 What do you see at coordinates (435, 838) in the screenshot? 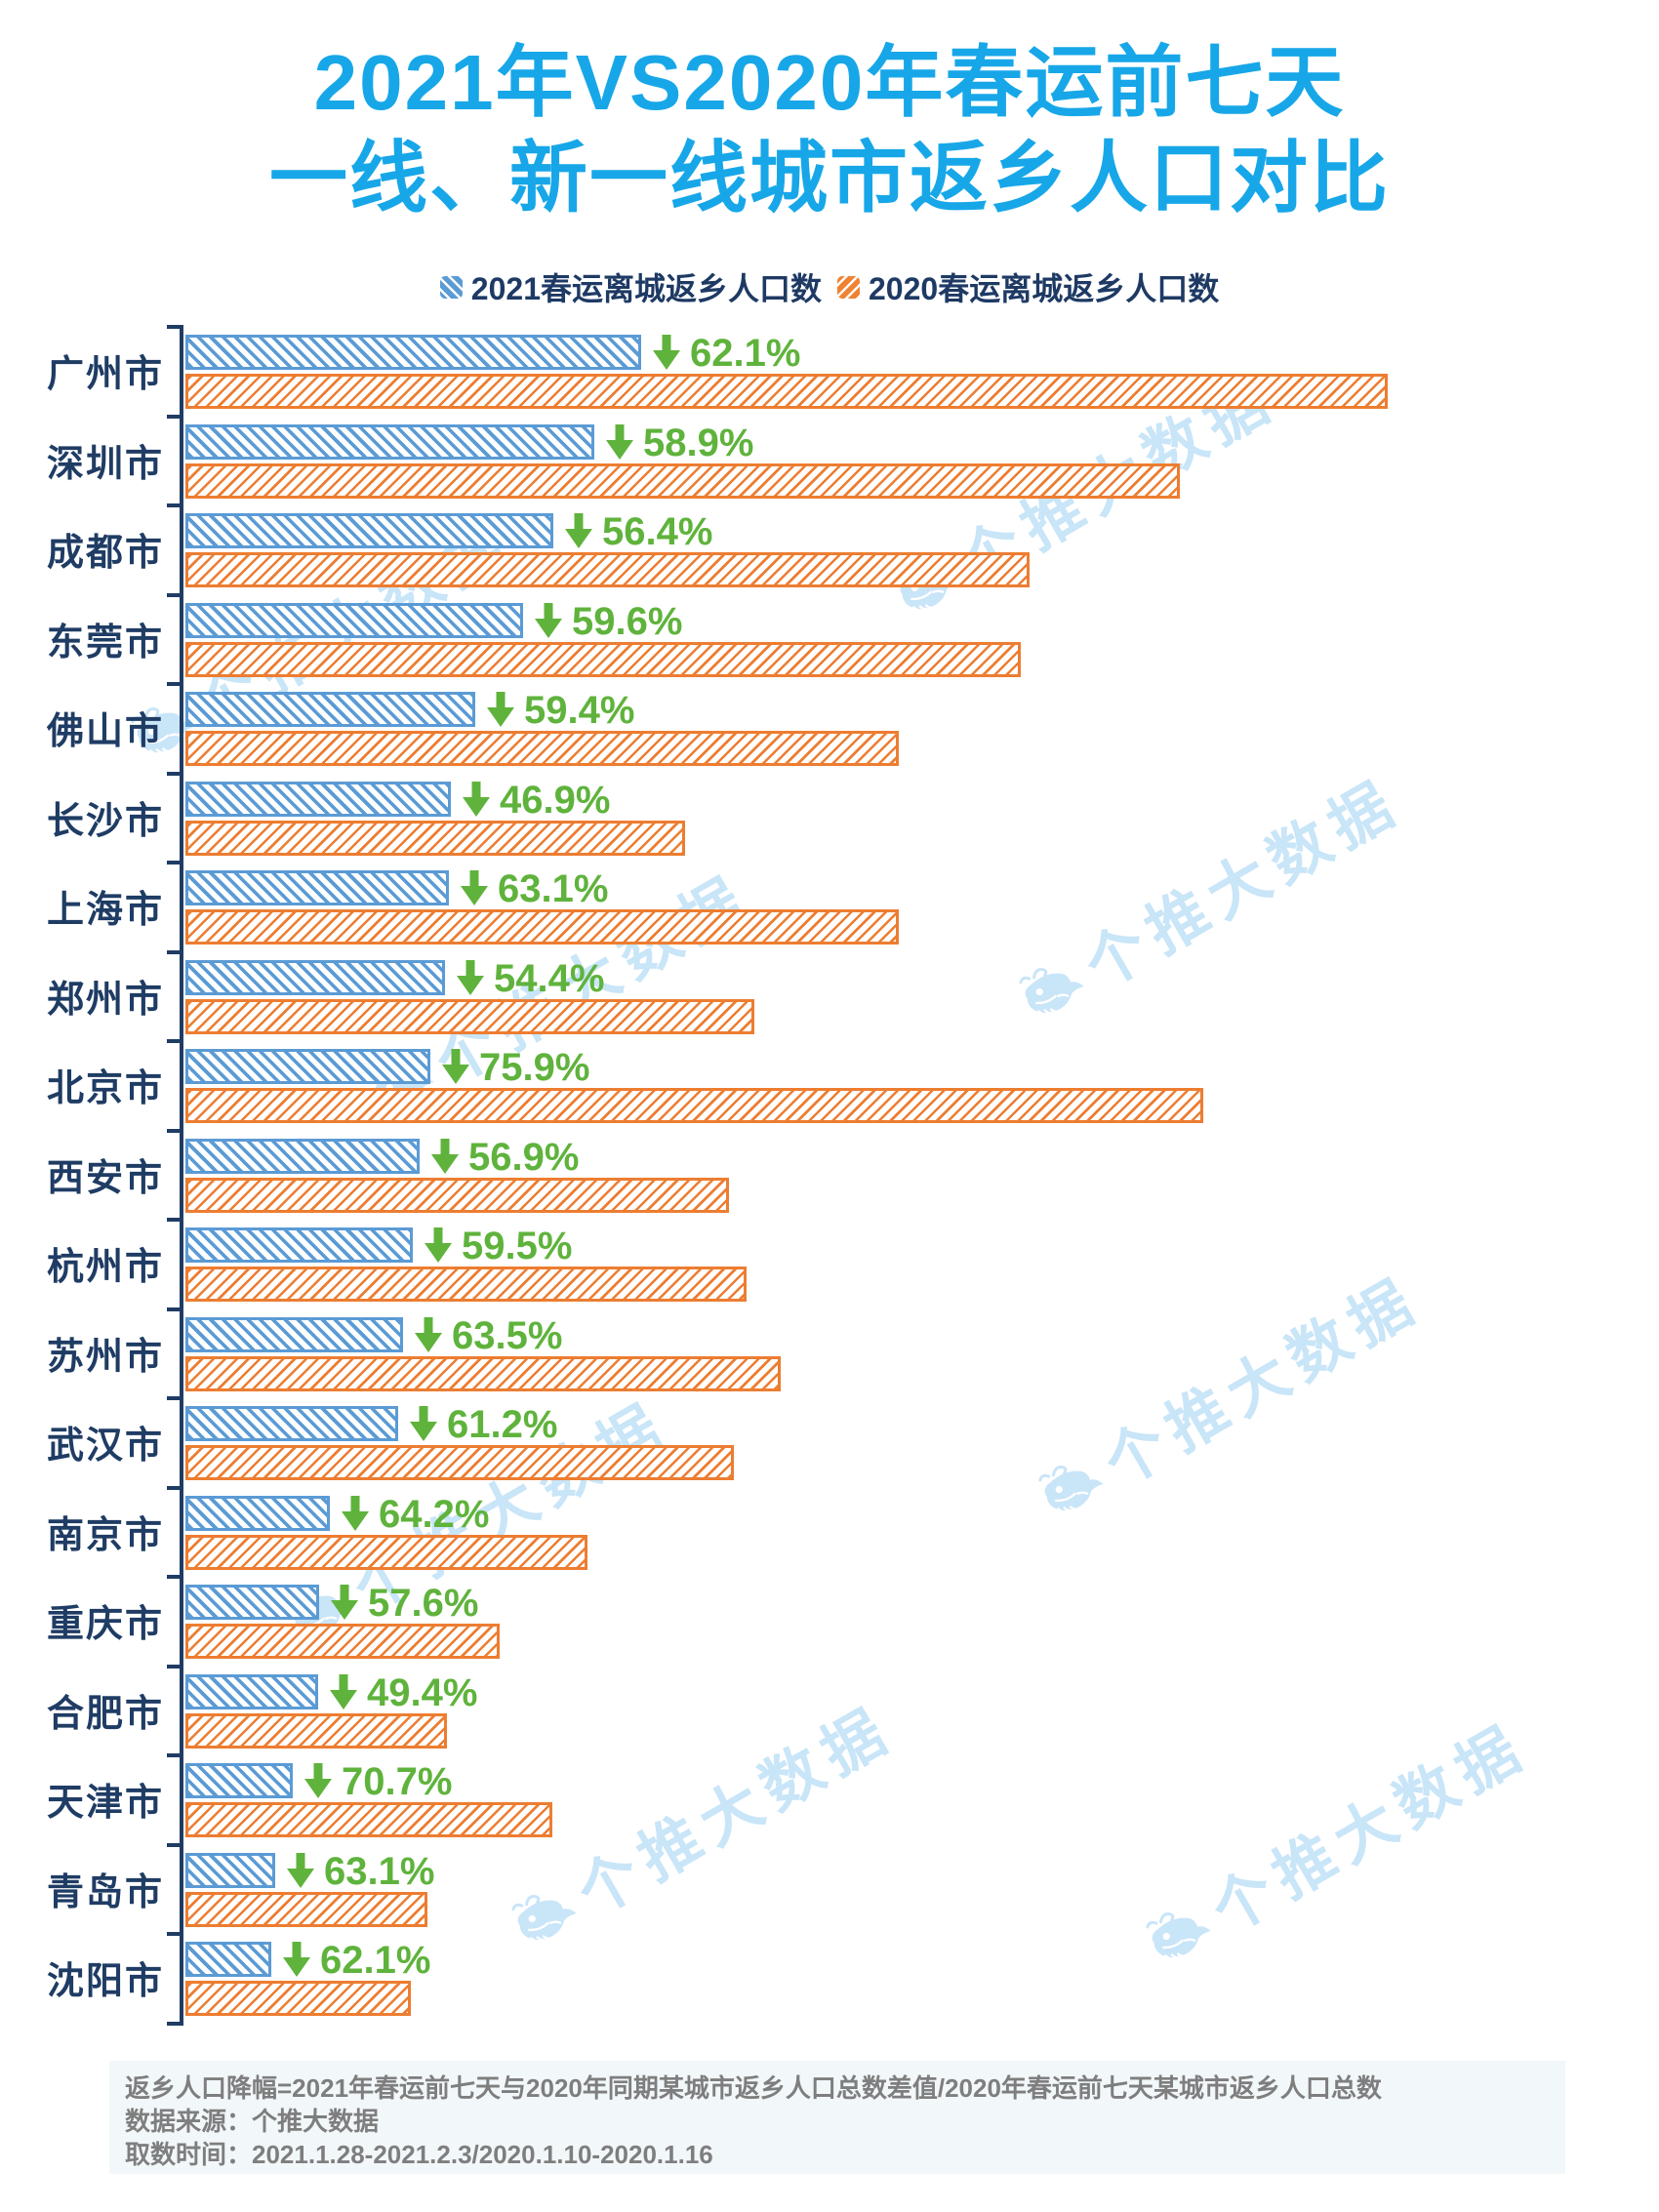
I see `bar-2020-长沙市` at bounding box center [435, 838].